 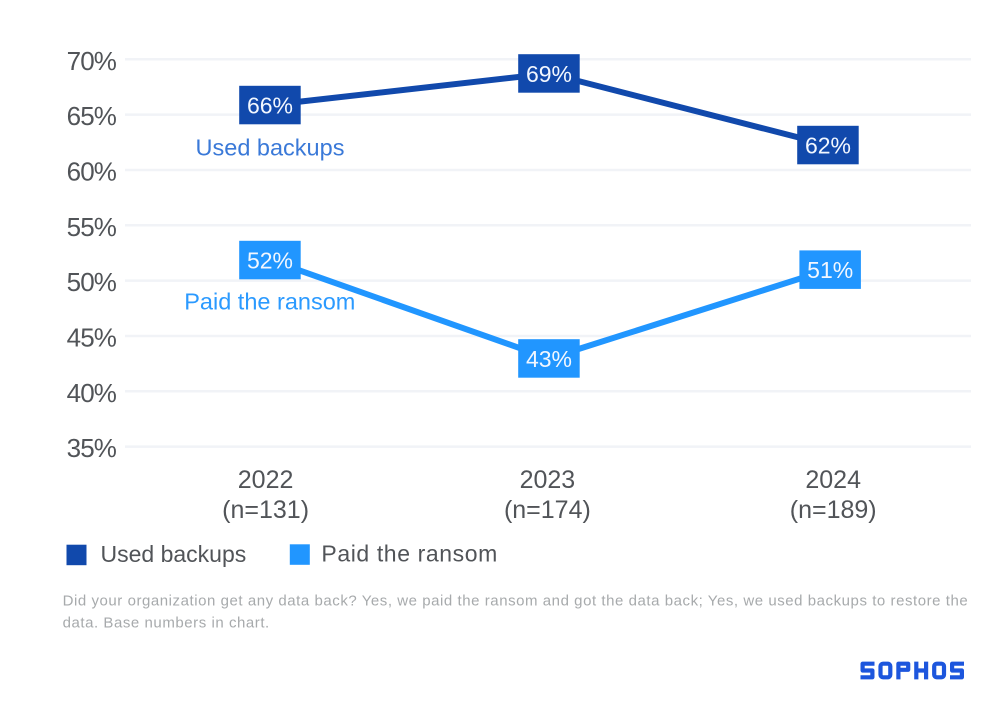 What do you see at coordinates (166, 622) in the screenshot?
I see `svg-text: data. Base numbers in chart.` at bounding box center [166, 622].